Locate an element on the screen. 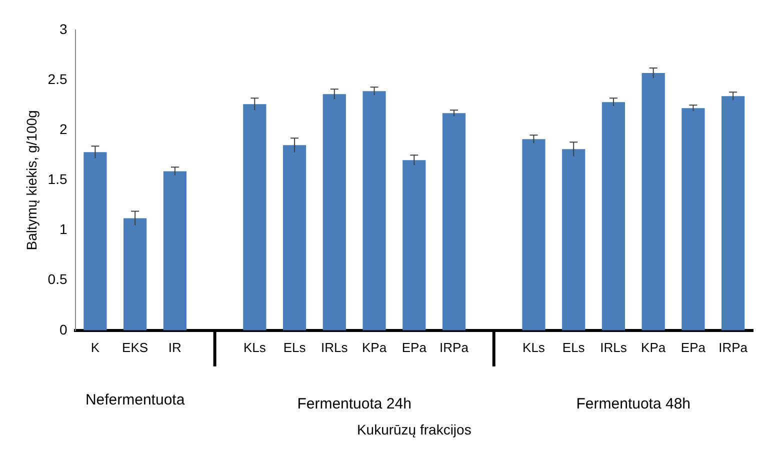 This screenshot has width=763, height=466. y-tick-label: 3 is located at coordinates (63, 28).